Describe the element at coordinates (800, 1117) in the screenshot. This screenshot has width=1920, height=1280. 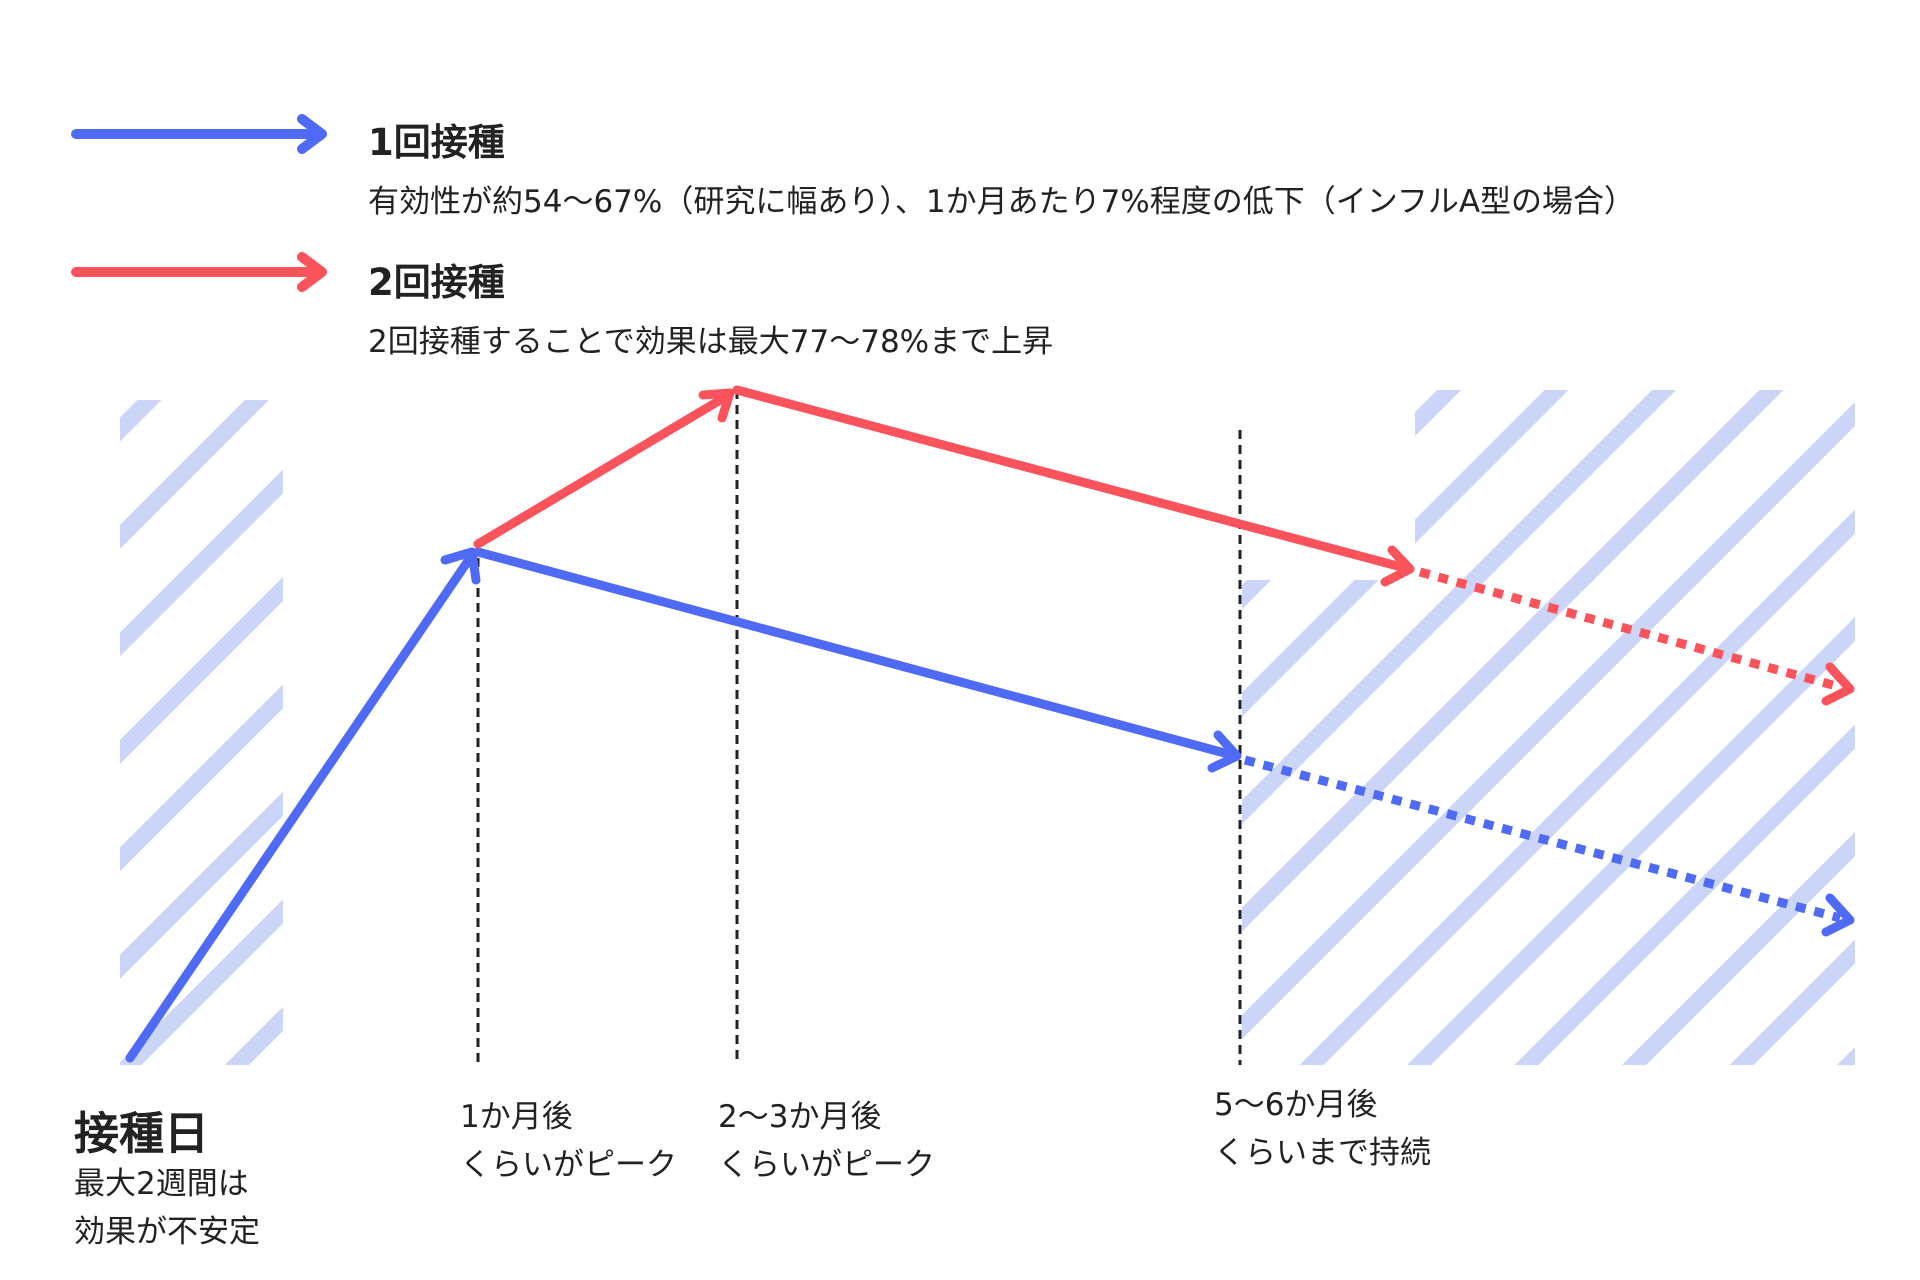
I see `milestone-2-line-1: 2〜3か月後` at that location.